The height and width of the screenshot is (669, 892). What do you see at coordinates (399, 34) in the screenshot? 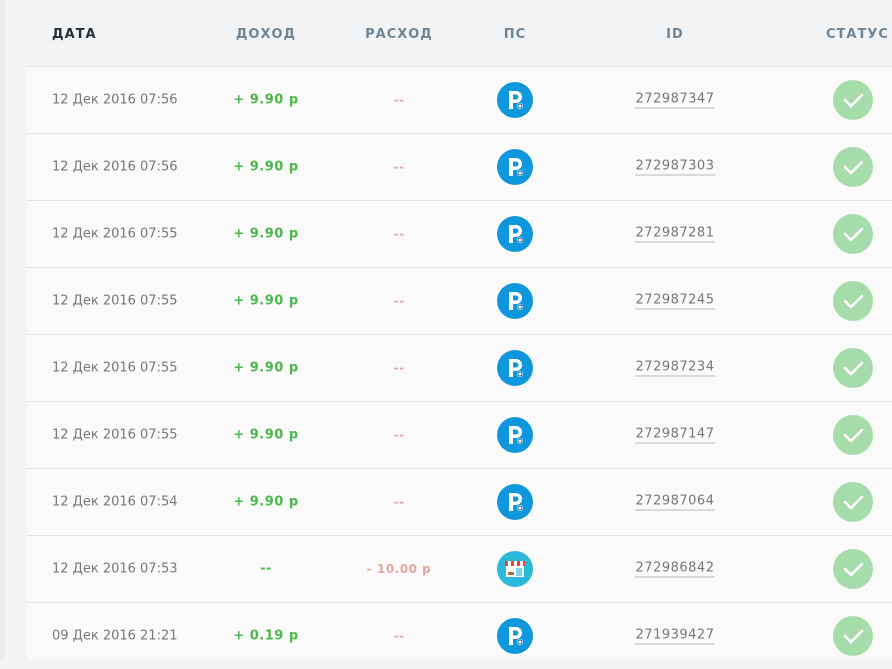
I see `header-expense: РАСХОД` at bounding box center [399, 34].